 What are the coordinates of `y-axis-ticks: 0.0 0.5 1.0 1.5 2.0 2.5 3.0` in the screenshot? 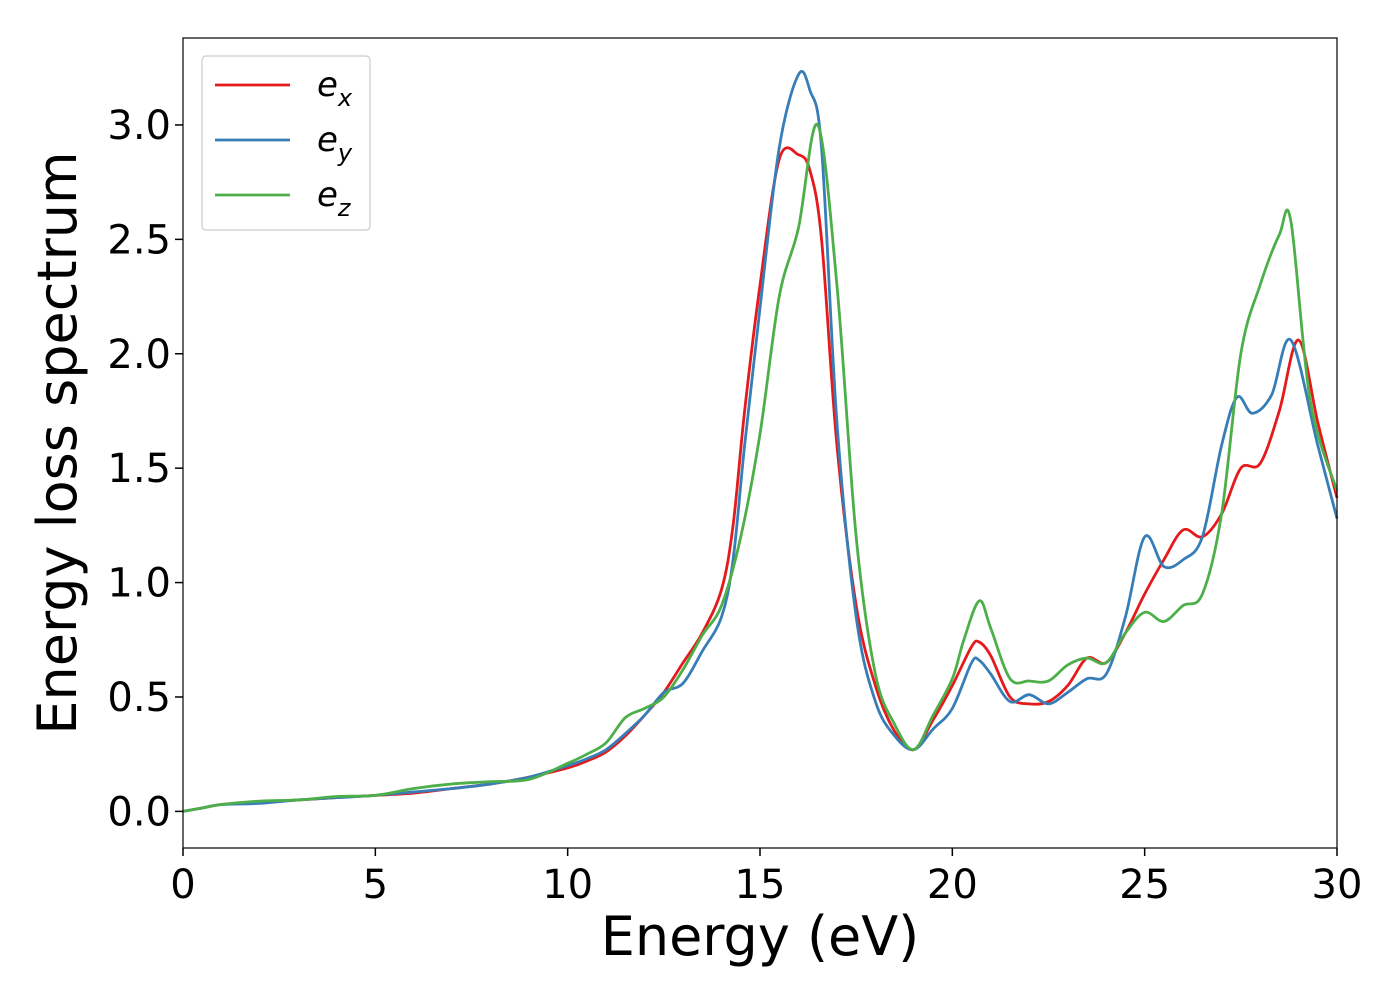 It's located at (145, 469).